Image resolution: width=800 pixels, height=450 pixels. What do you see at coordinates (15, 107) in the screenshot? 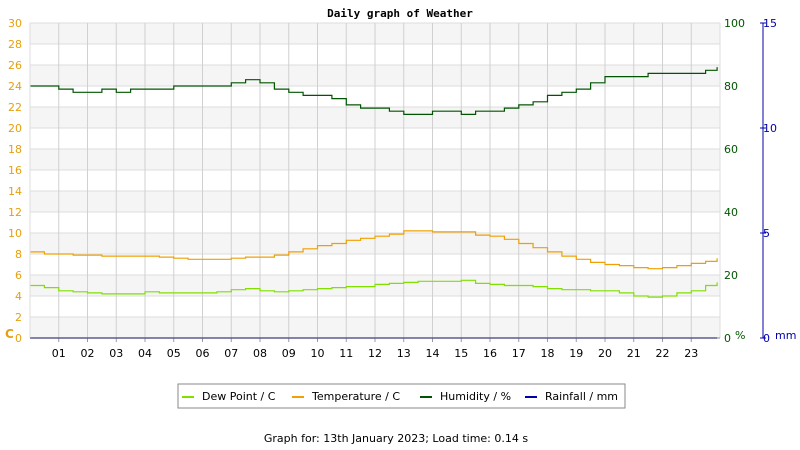
I see `temp-tick-label: 22` at bounding box center [15, 107].